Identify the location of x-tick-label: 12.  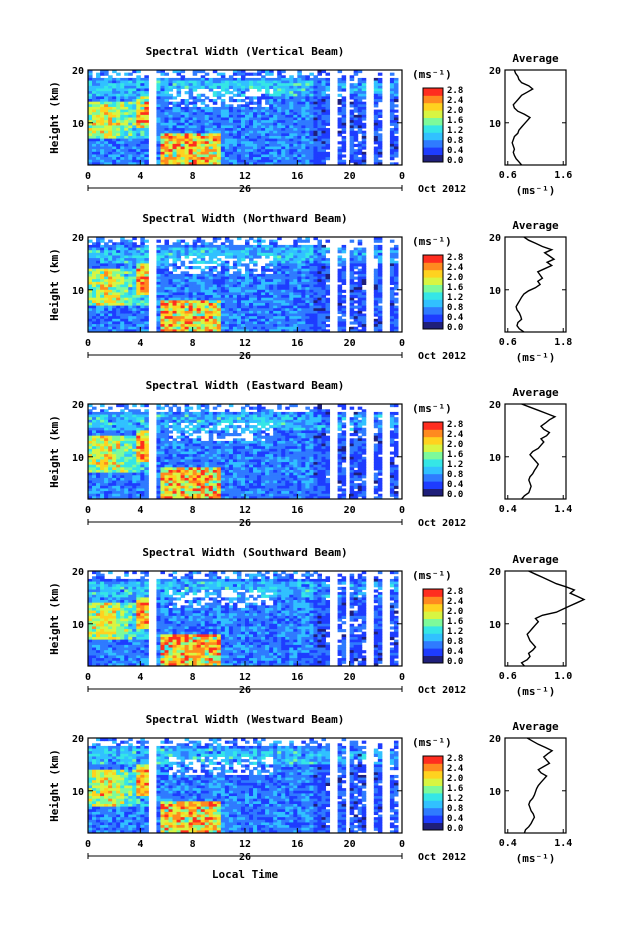
(245, 176).